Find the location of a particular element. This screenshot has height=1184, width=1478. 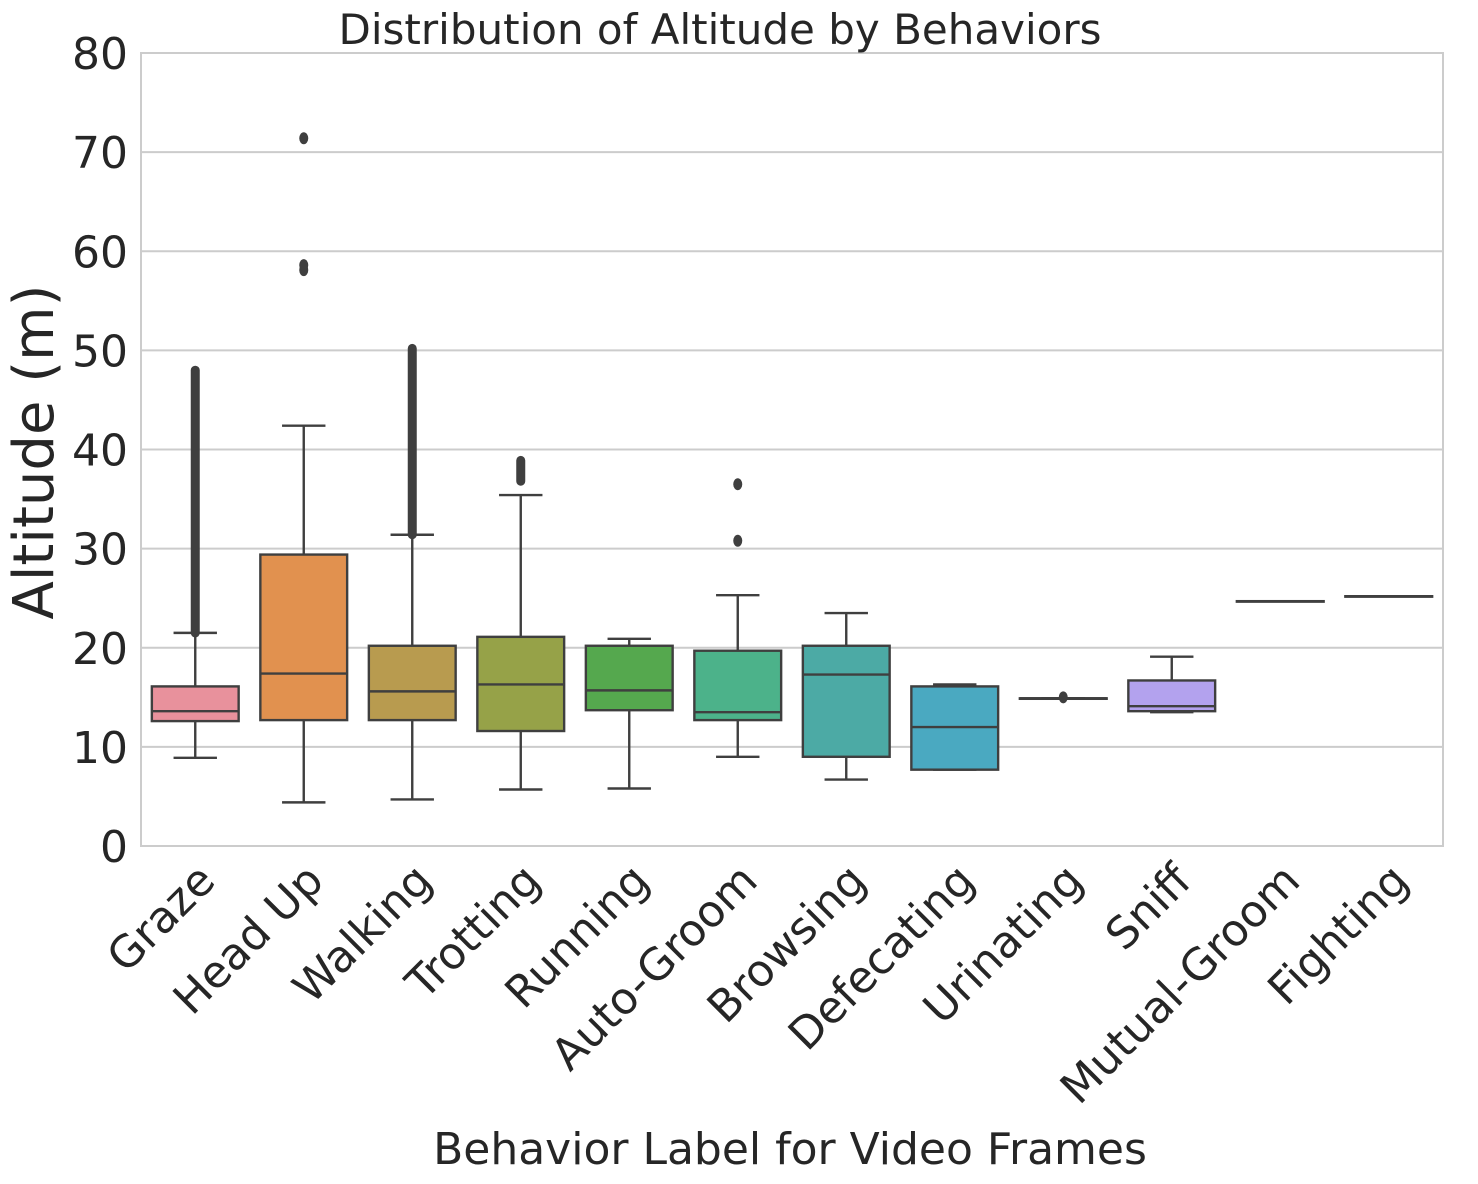

y-tick-label: 80 is located at coordinates (100, 54).